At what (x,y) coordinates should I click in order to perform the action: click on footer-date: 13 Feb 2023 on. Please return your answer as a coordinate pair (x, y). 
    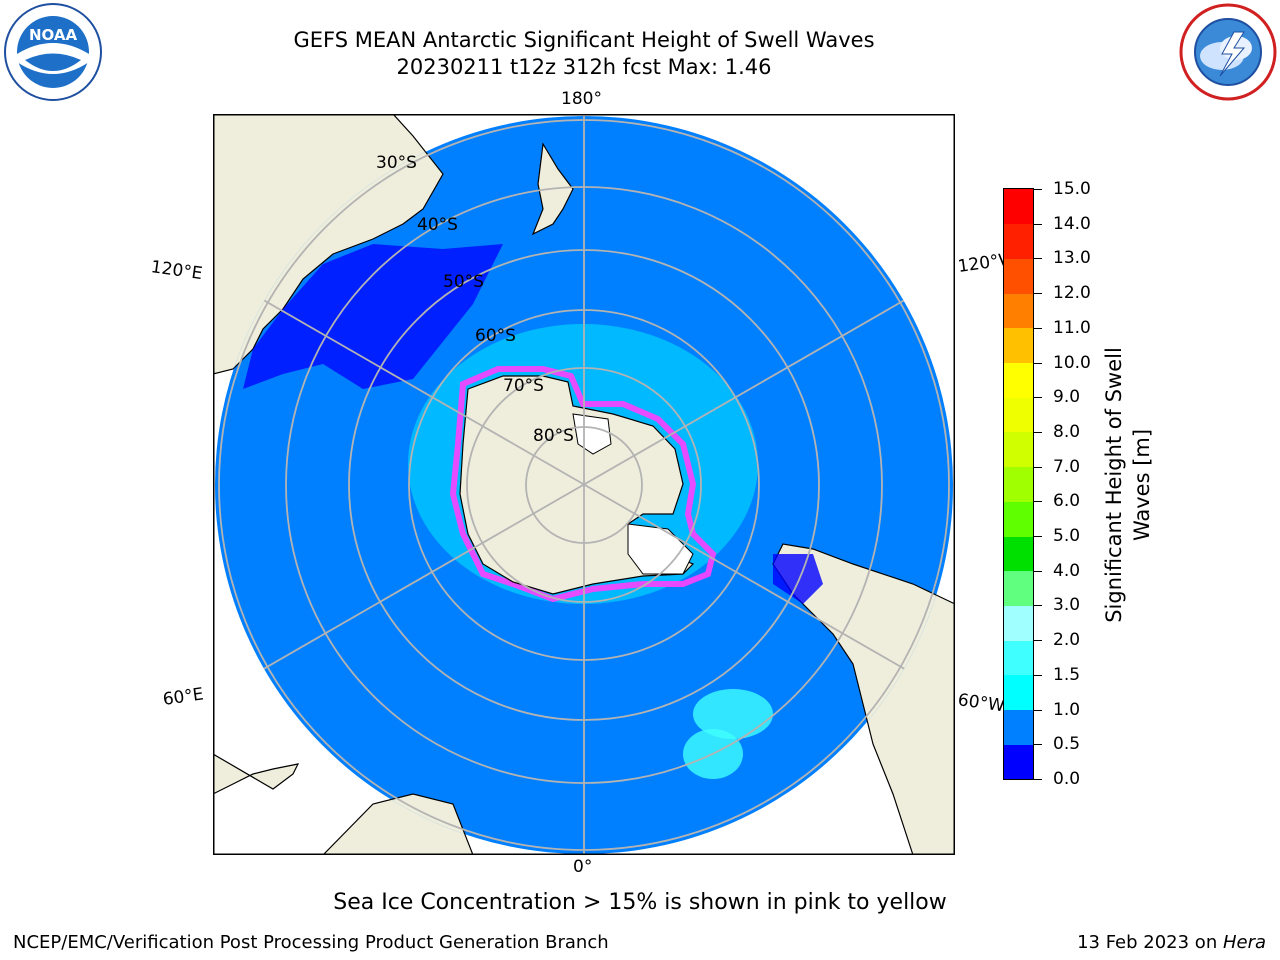
    Looking at the image, I should click on (1150, 942).